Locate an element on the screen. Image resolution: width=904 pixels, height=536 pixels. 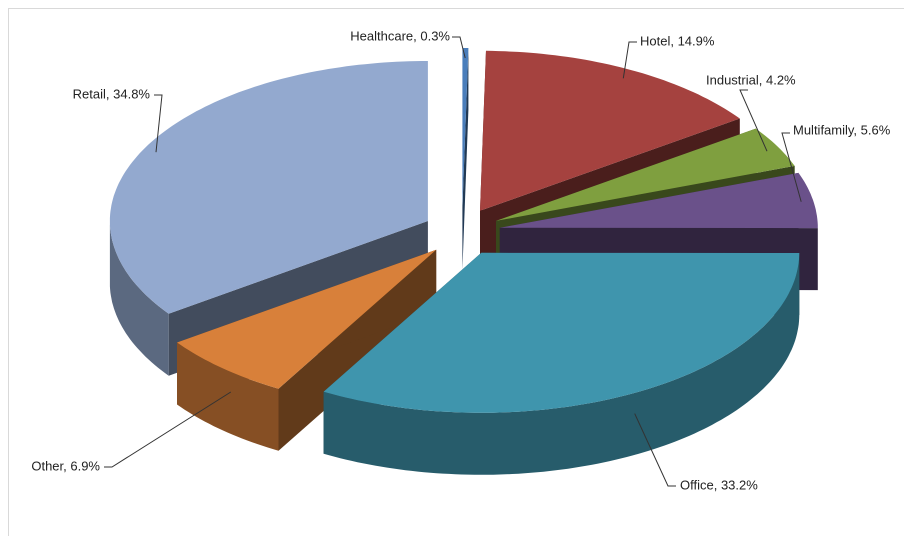
data-label: Retail, 34.8% is located at coordinates (112, 93).